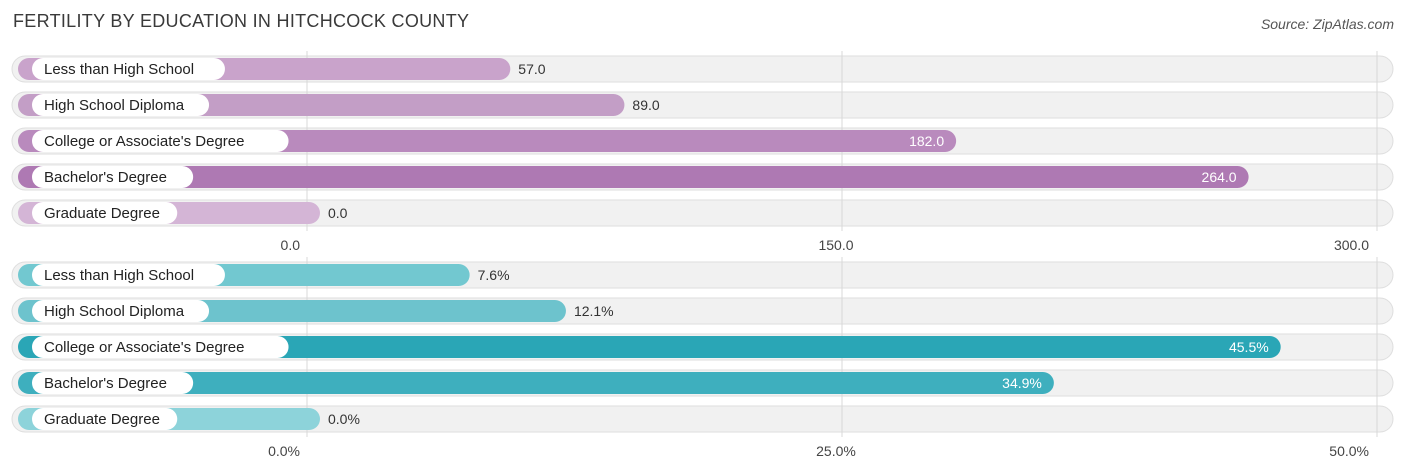 The width and height of the screenshot is (1406, 476). I want to click on value-label: 12.1%, so click(594, 311).